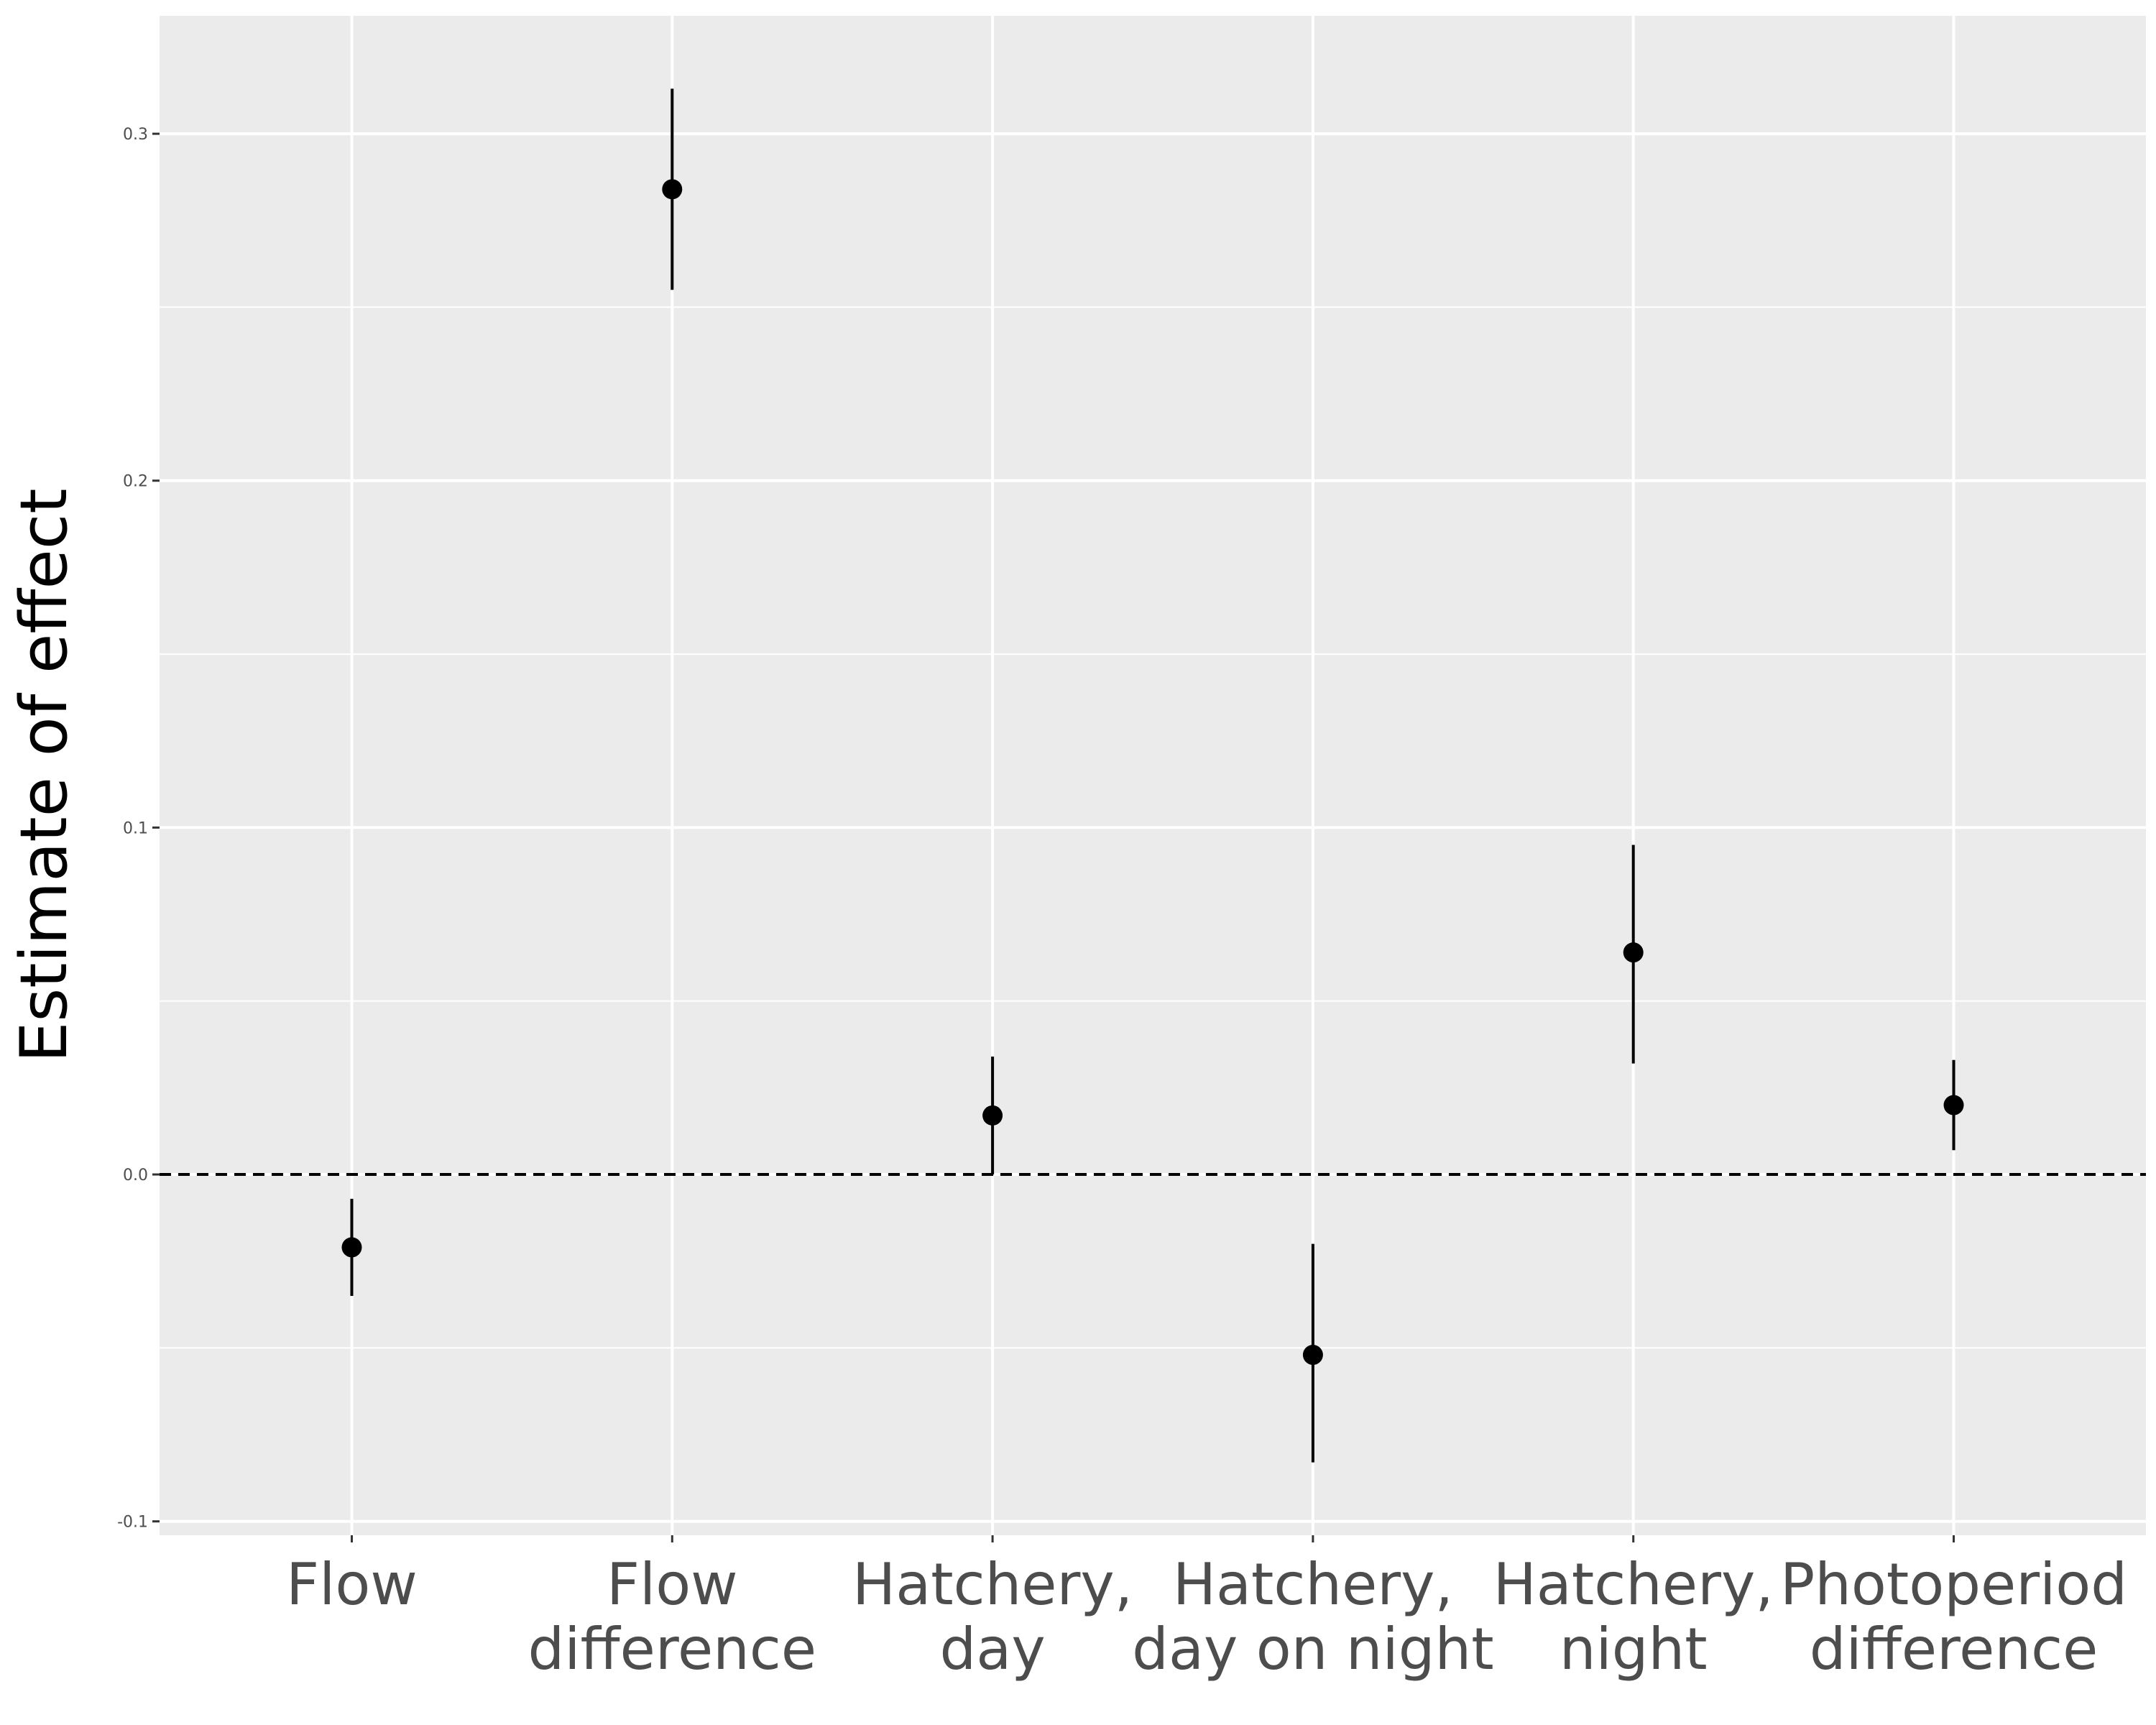 Image resolution: width=2156 pixels, height=1725 pixels. I want to click on y-tick-label: 0.2, so click(135, 482).